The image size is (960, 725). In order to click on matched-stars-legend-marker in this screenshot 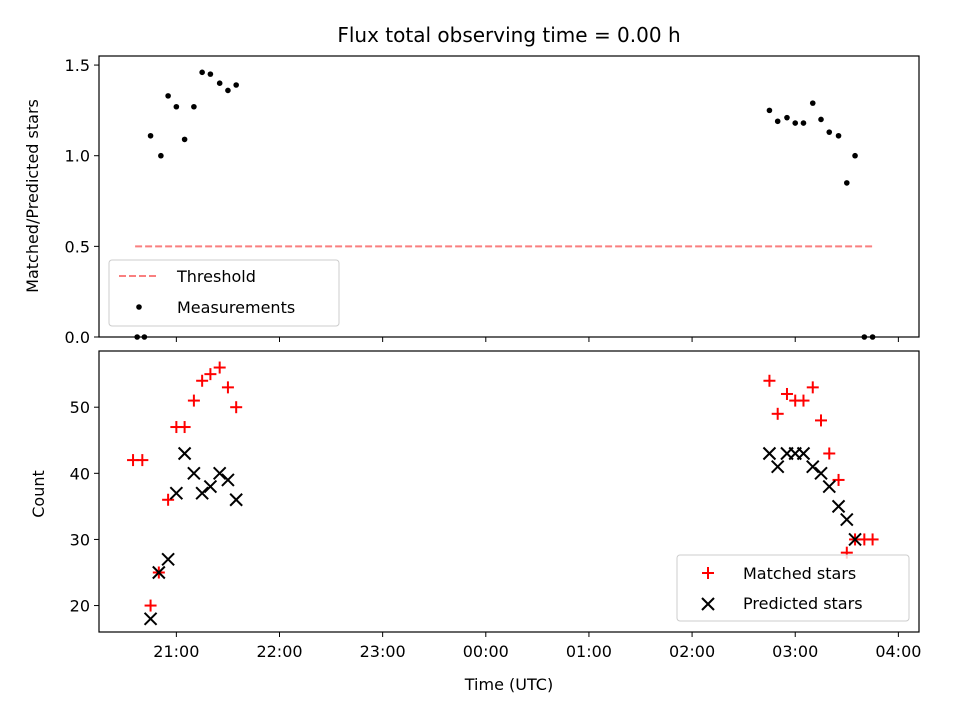, I will do `click(708, 573)`.